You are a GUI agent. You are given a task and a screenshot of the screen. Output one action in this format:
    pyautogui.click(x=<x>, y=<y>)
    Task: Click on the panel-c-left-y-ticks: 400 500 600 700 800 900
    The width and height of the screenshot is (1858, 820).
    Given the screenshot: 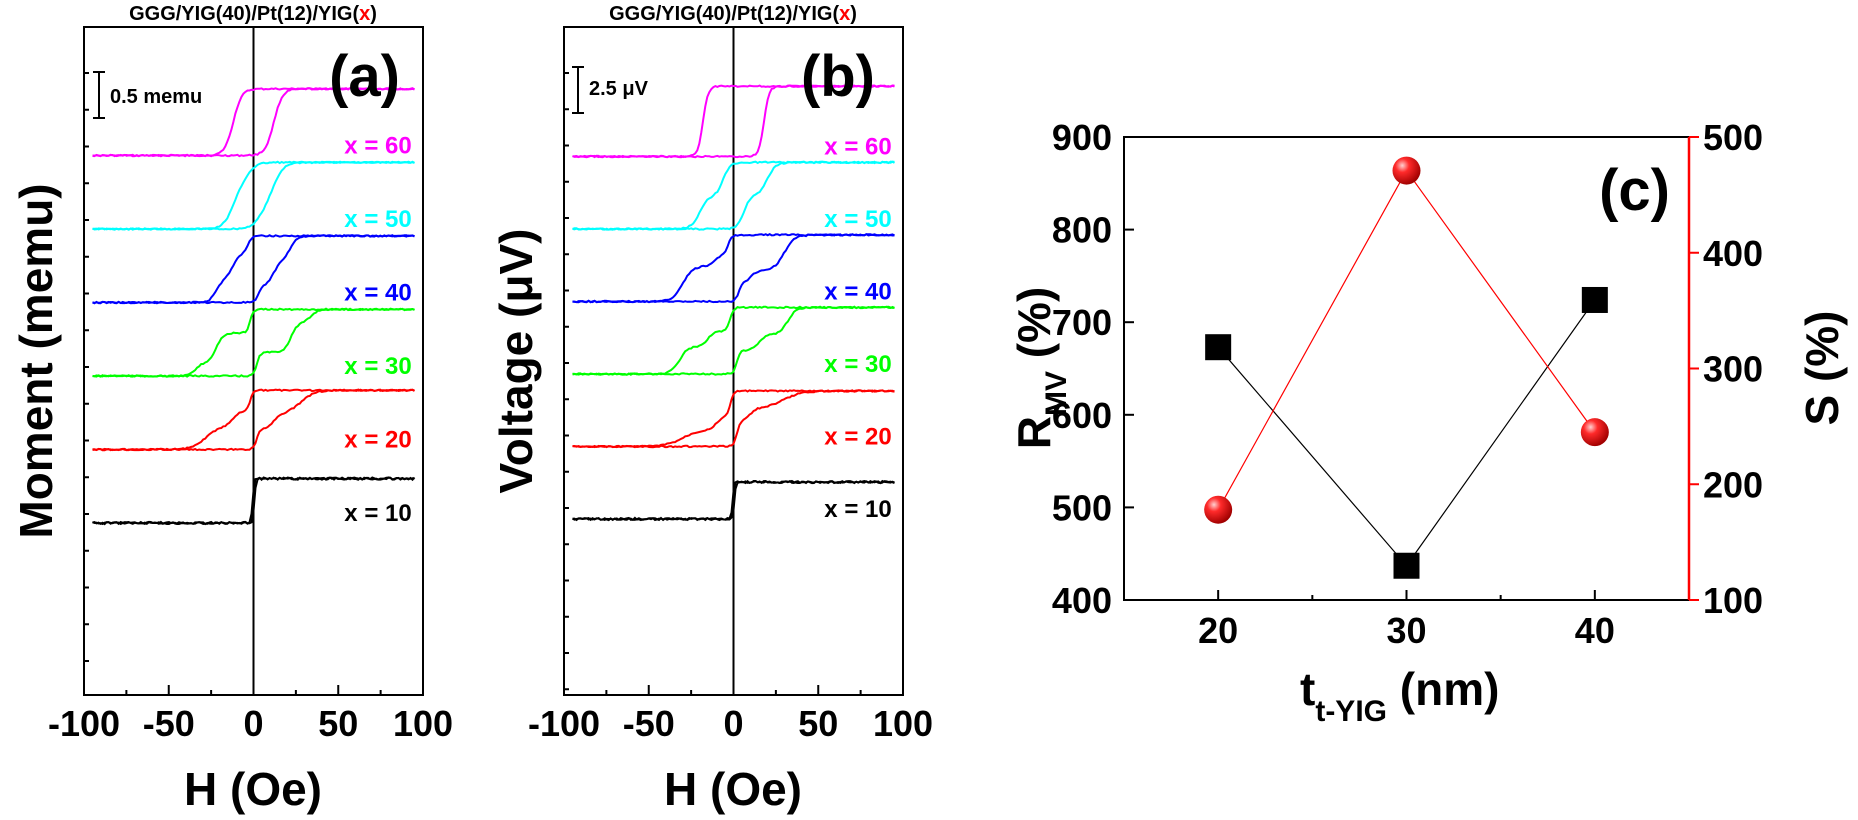 What is the action you would take?
    pyautogui.click(x=1093, y=369)
    